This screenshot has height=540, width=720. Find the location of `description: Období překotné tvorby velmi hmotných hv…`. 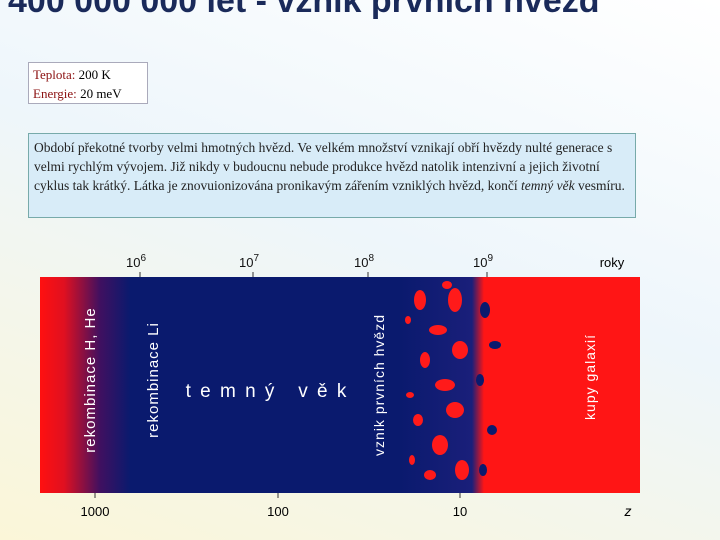

description: Období překotné tvorby velmi hmotných hv… is located at coordinates (332, 175).